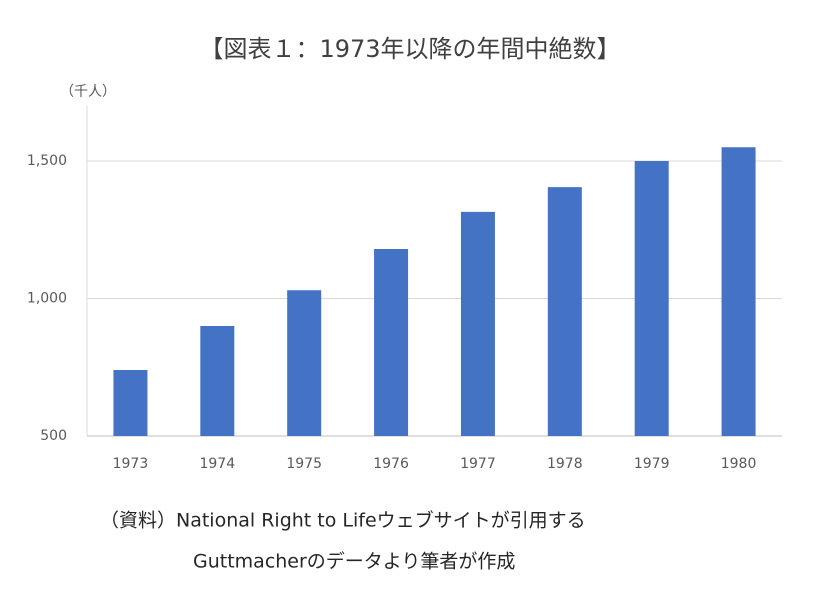  What do you see at coordinates (53, 436) in the screenshot?
I see `y-tick-label: 500` at bounding box center [53, 436].